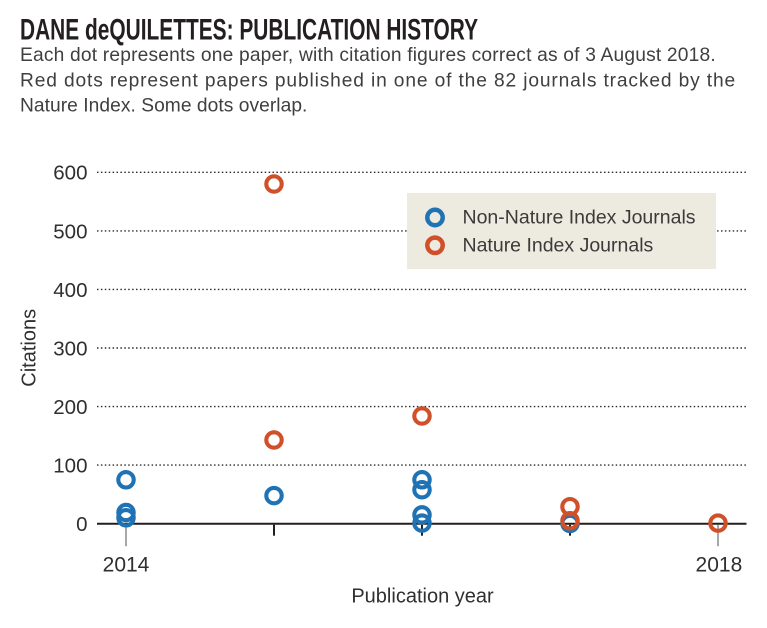 Image resolution: width=767 pixels, height=628 pixels. What do you see at coordinates (126, 565) in the screenshot?
I see `svg-text: 2014` at bounding box center [126, 565].